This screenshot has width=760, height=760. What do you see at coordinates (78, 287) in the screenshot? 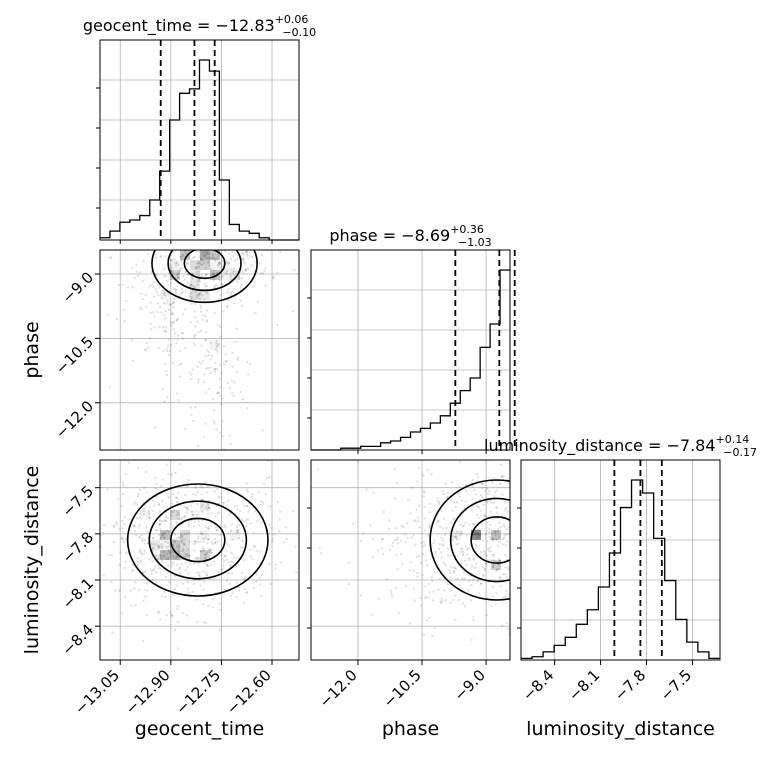
I see `y-tick-label: −9.0` at bounding box center [78, 287].